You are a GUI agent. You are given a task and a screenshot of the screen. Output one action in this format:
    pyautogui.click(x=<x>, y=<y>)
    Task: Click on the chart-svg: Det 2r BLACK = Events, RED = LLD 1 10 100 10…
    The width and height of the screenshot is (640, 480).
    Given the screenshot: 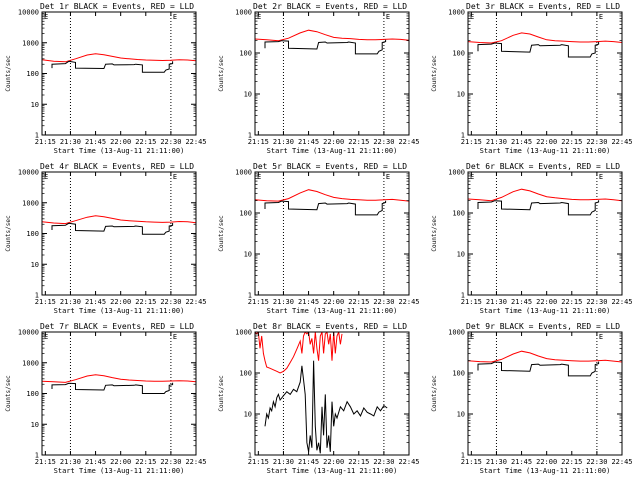 What is the action you would take?
    pyautogui.click(x=319, y=78)
    